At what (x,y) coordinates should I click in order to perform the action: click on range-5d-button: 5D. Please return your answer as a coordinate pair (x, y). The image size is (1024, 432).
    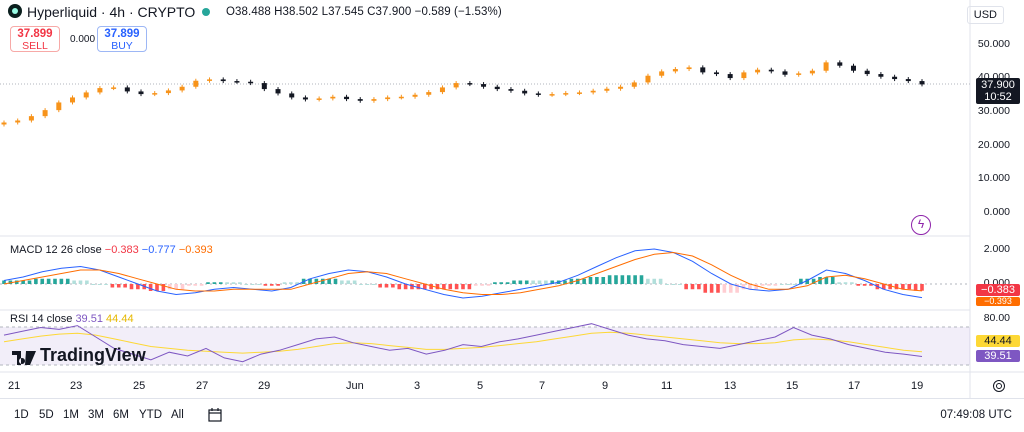
    Looking at the image, I should click on (46, 415).